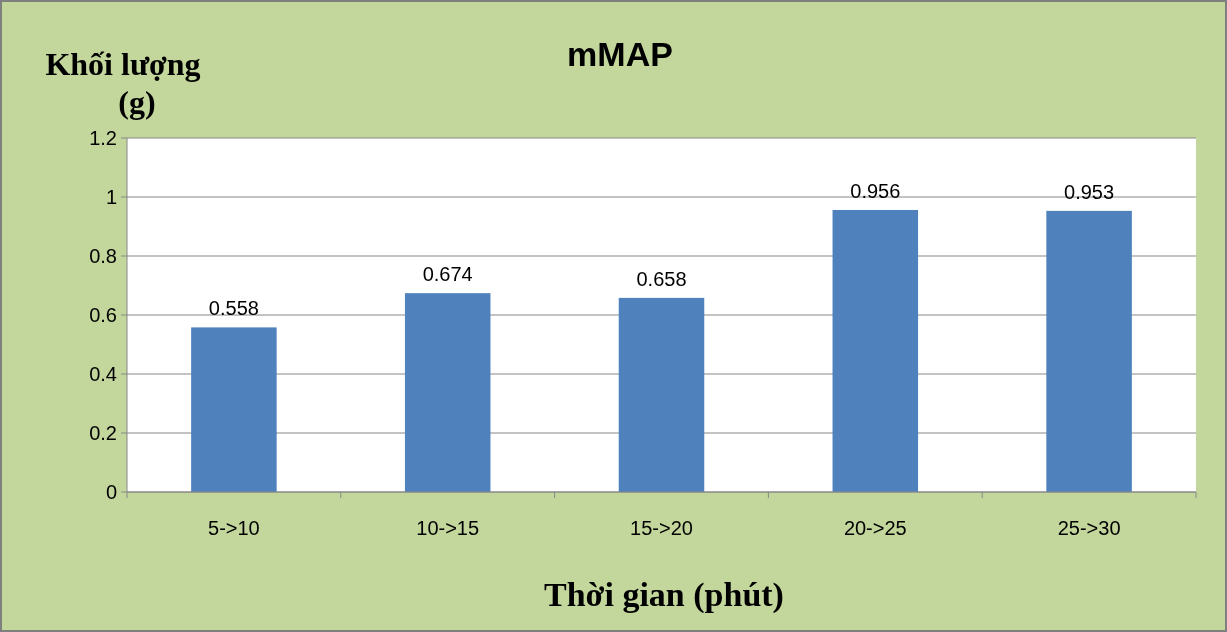  I want to click on x-tick-label: 15->20, so click(661, 528).